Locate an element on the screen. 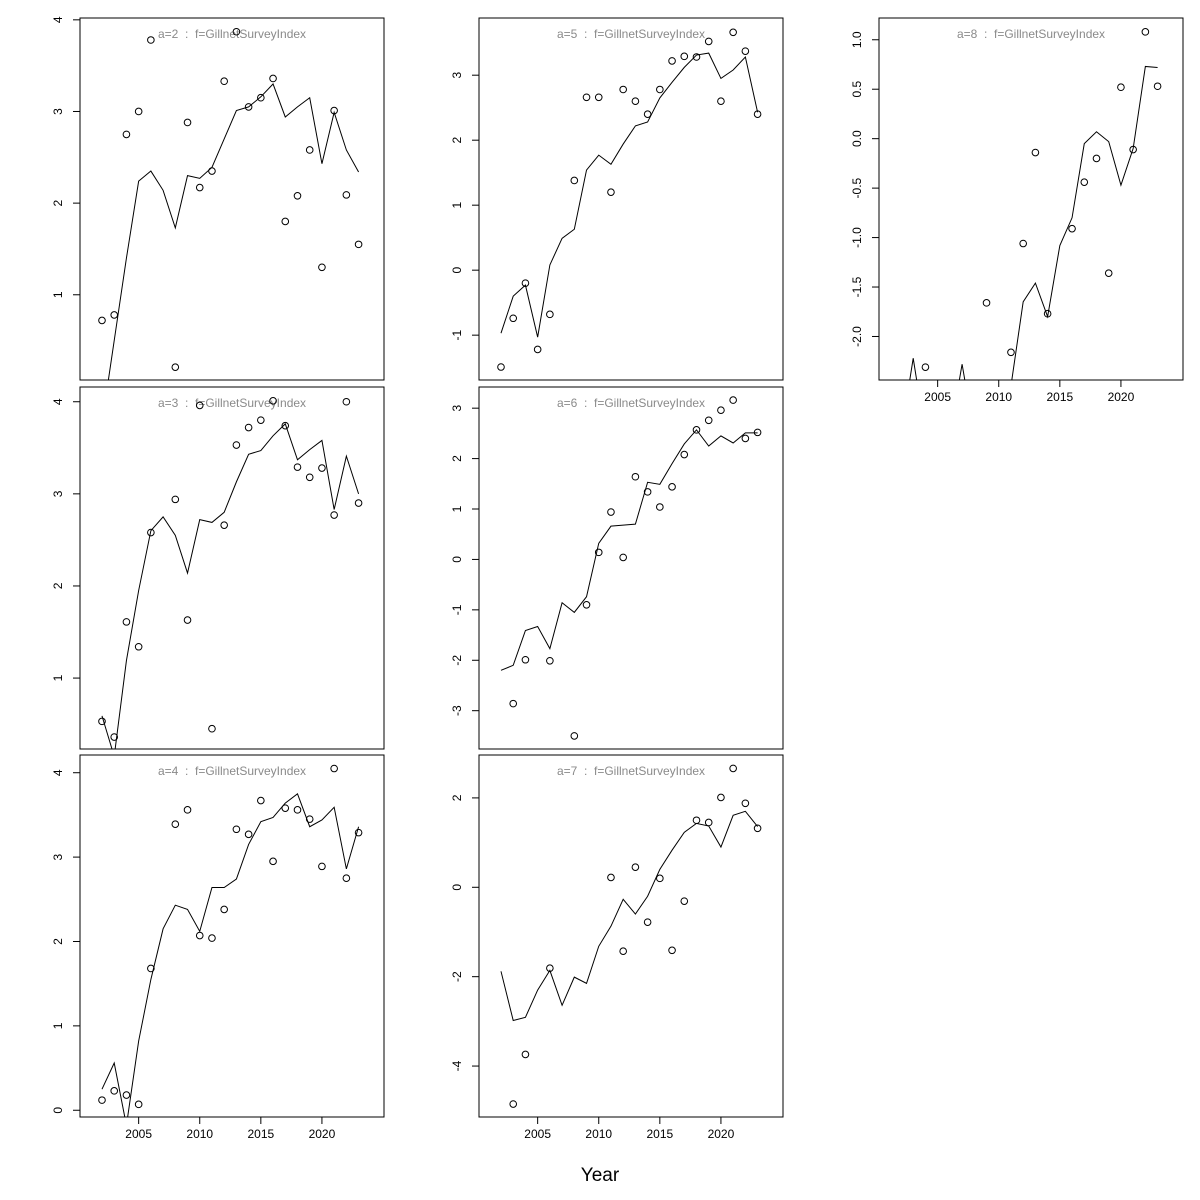 This screenshot has height=1200, width=1200. panel-title: a=6 : f=GillnetSurveyIndex is located at coordinates (631, 403).